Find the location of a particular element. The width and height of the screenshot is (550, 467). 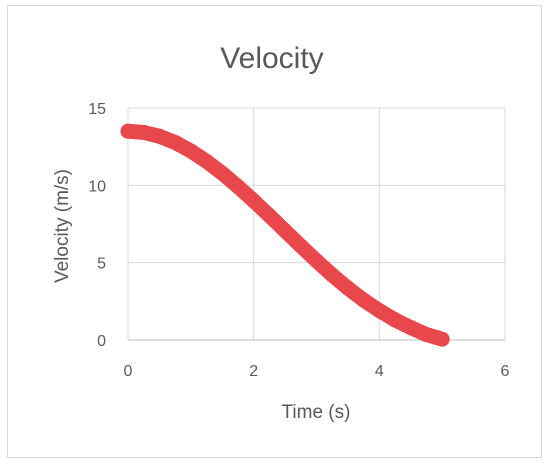

y-tick-label: 0 is located at coordinates (101, 341).